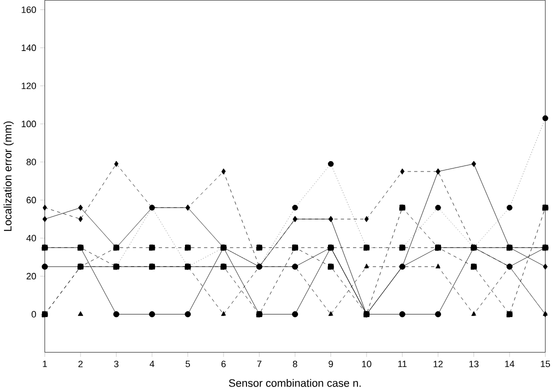 This screenshot has height=390, width=554. What do you see at coordinates (367, 363) in the screenshot?
I see `x-tick-label: 10` at bounding box center [367, 363].